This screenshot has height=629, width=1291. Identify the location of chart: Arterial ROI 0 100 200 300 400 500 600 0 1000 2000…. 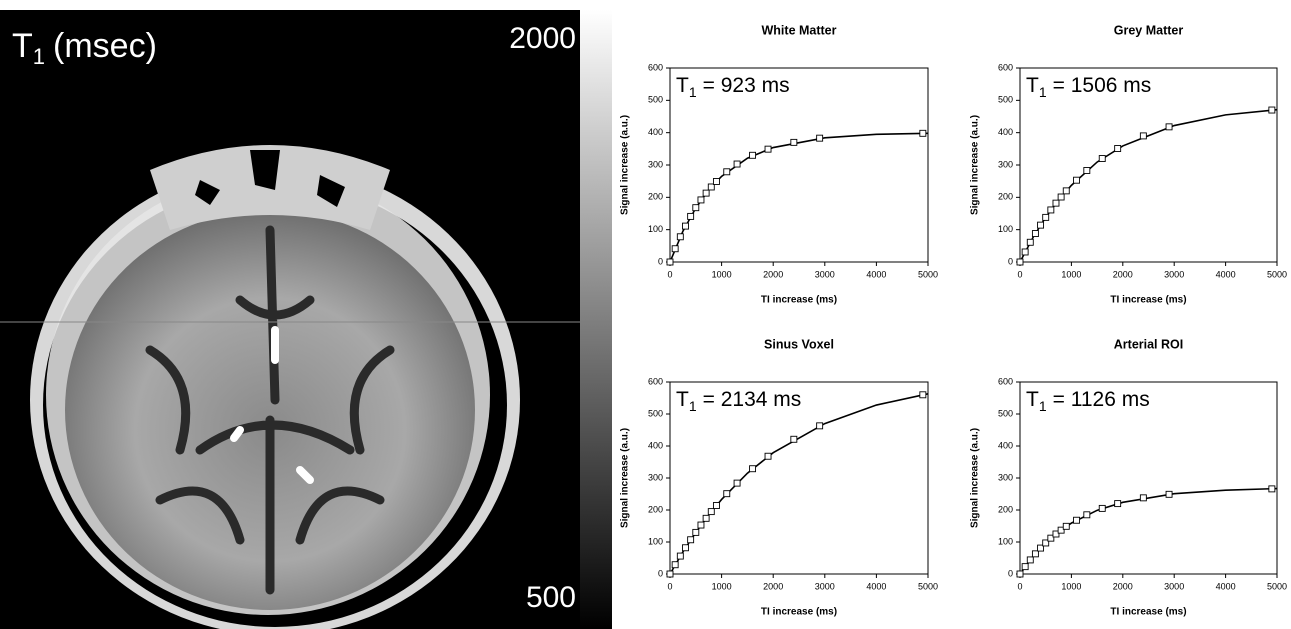
(1128, 477).